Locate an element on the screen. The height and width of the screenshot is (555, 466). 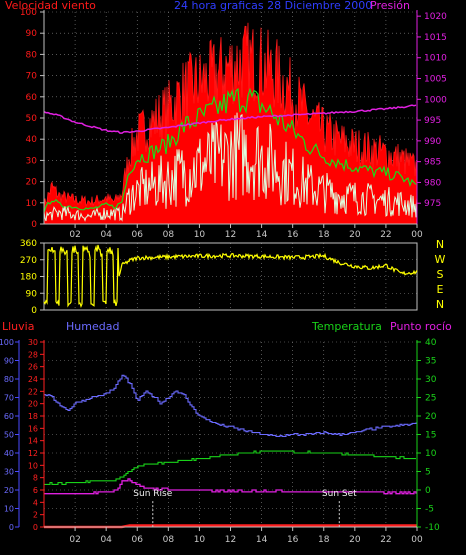
temperature-y-tick-label: 30 is located at coordinates (431, 380).